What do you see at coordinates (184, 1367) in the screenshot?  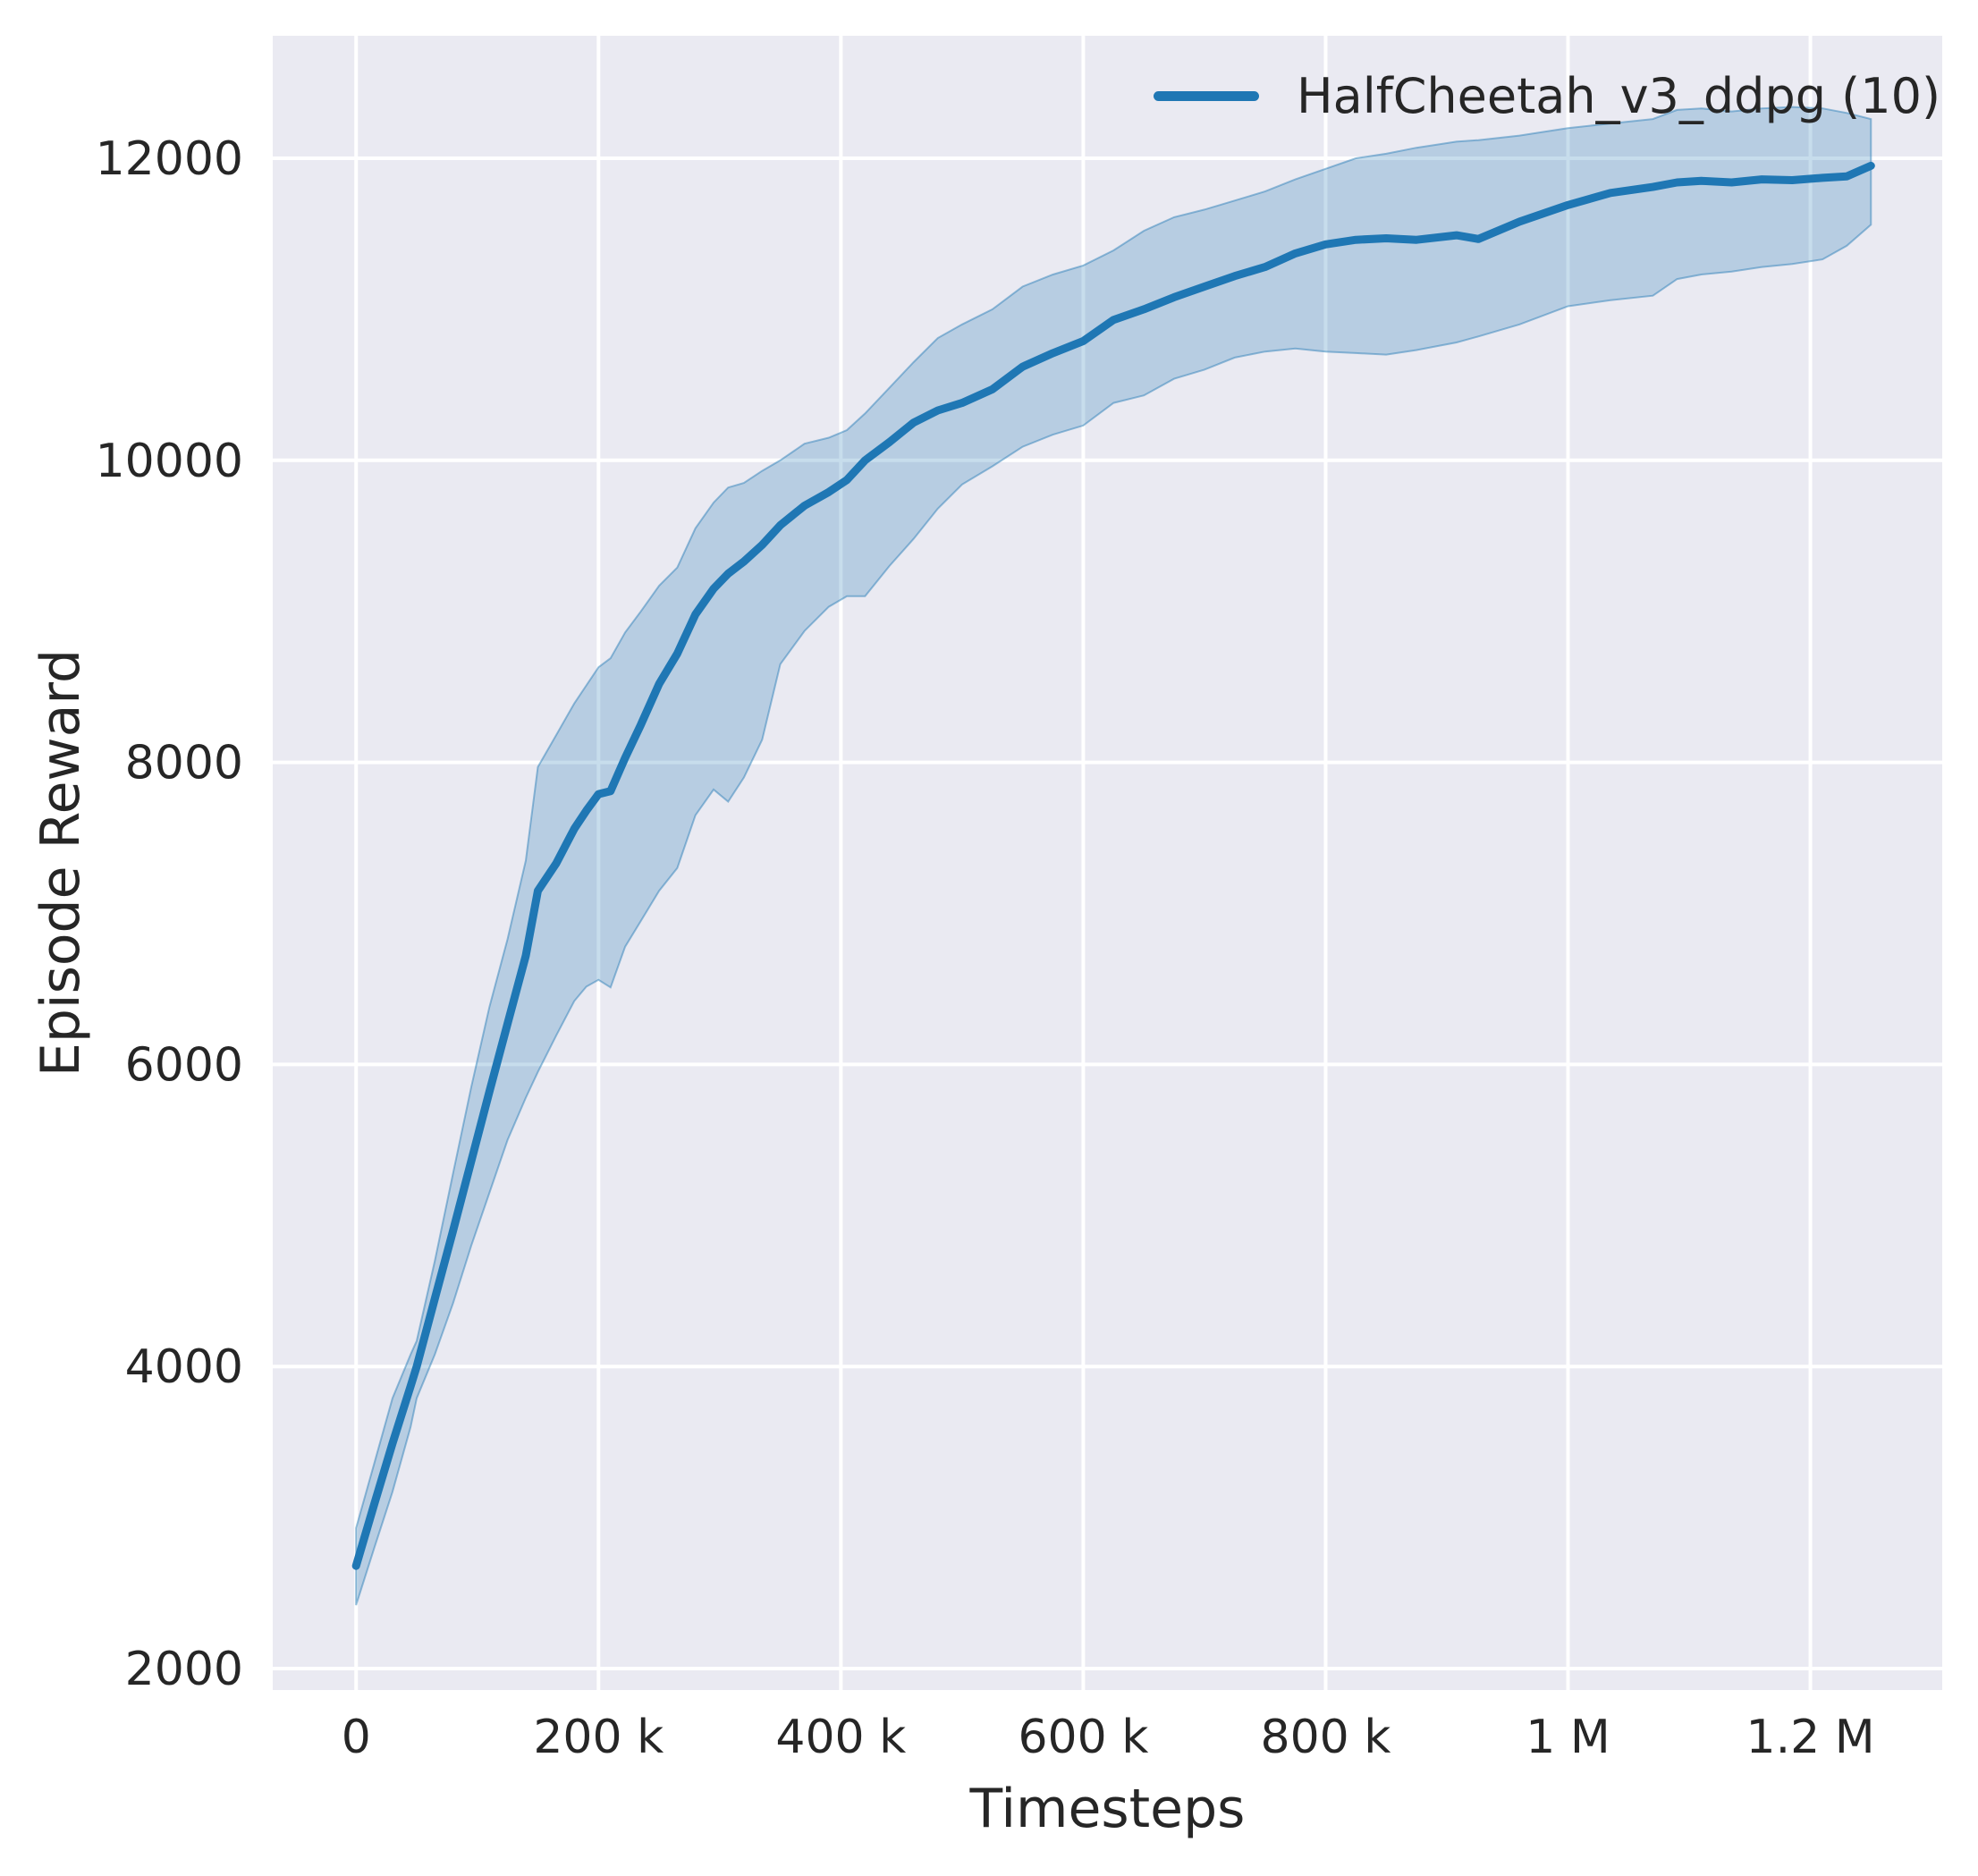 I see `y-tick-label: 4000` at bounding box center [184, 1367].